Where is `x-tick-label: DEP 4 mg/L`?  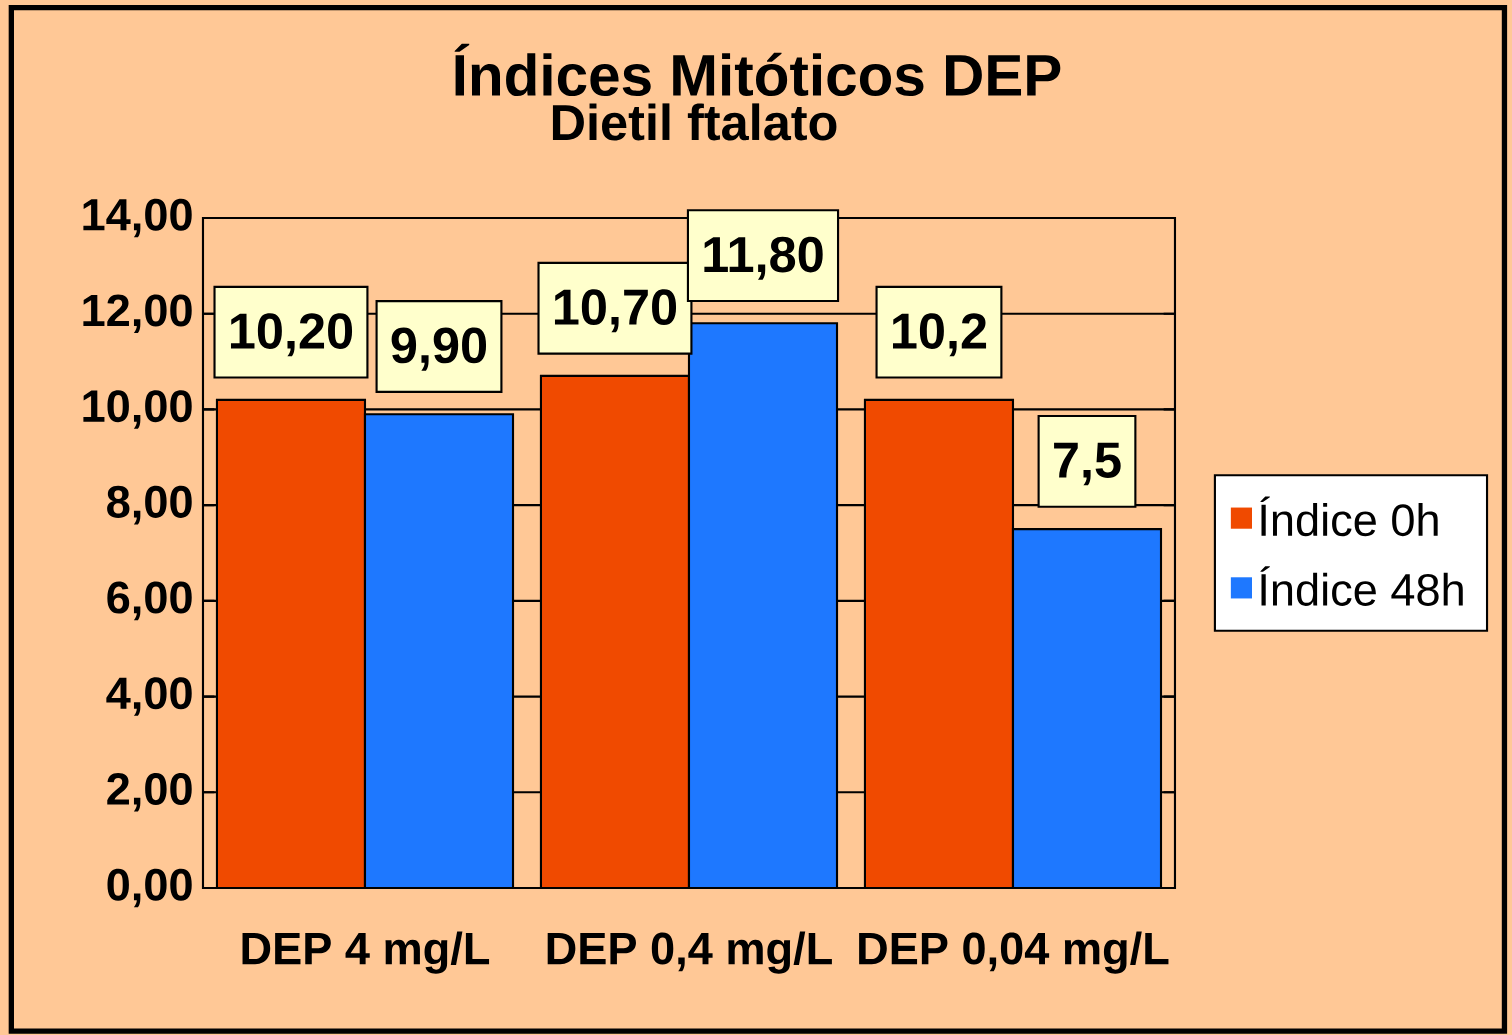
x-tick-label: DEP 4 mg/L is located at coordinates (366, 952).